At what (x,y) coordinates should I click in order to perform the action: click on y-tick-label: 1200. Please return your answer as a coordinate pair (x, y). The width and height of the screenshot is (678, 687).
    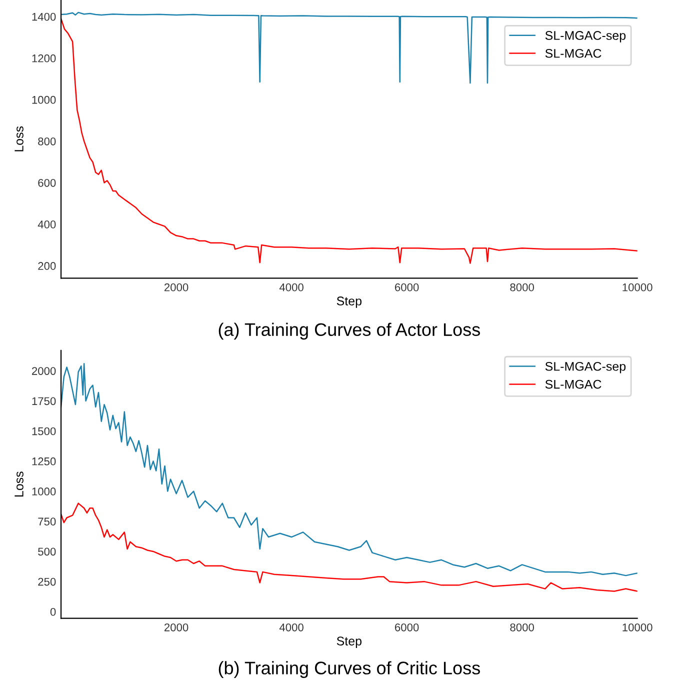
    Looking at the image, I should click on (44, 58).